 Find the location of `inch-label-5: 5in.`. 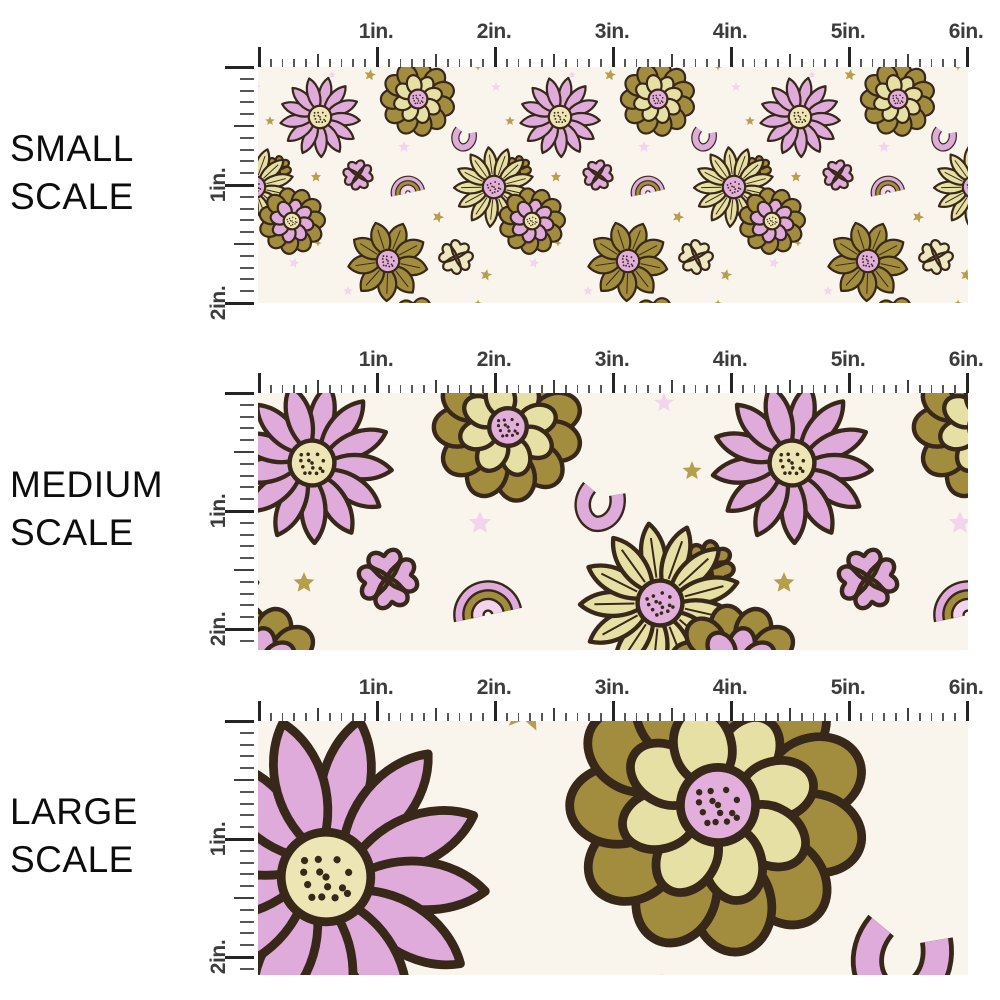

inch-label-5: 5in. is located at coordinates (848, 31).